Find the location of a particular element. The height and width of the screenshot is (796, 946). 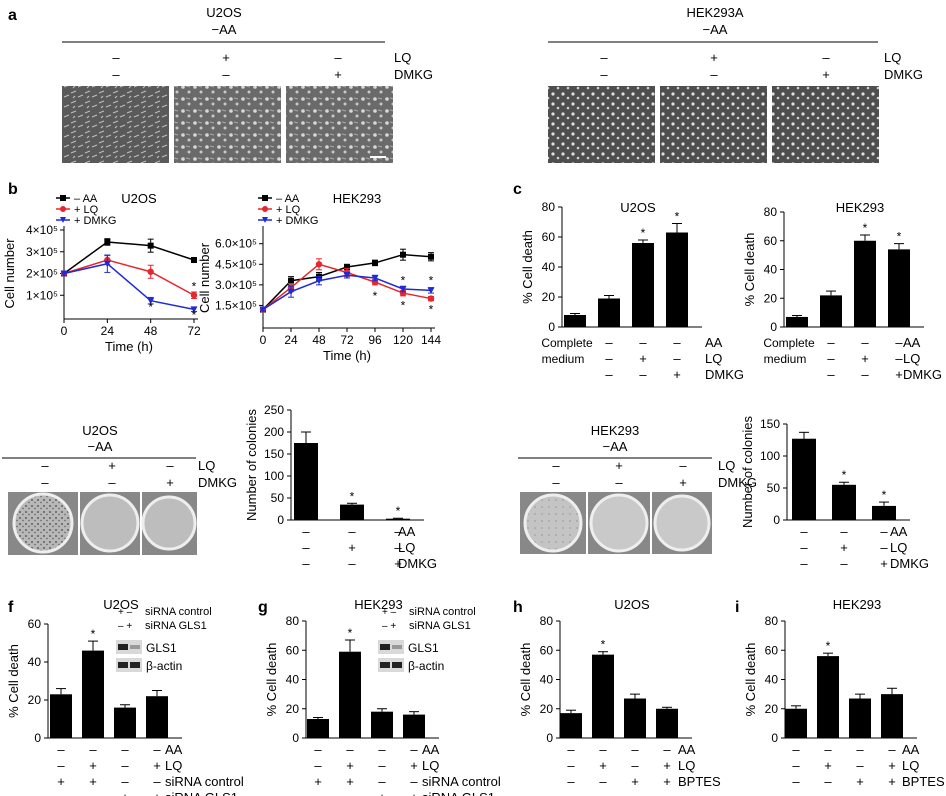

y-tick-label: 1×10⁵ is located at coordinates (42, 295).